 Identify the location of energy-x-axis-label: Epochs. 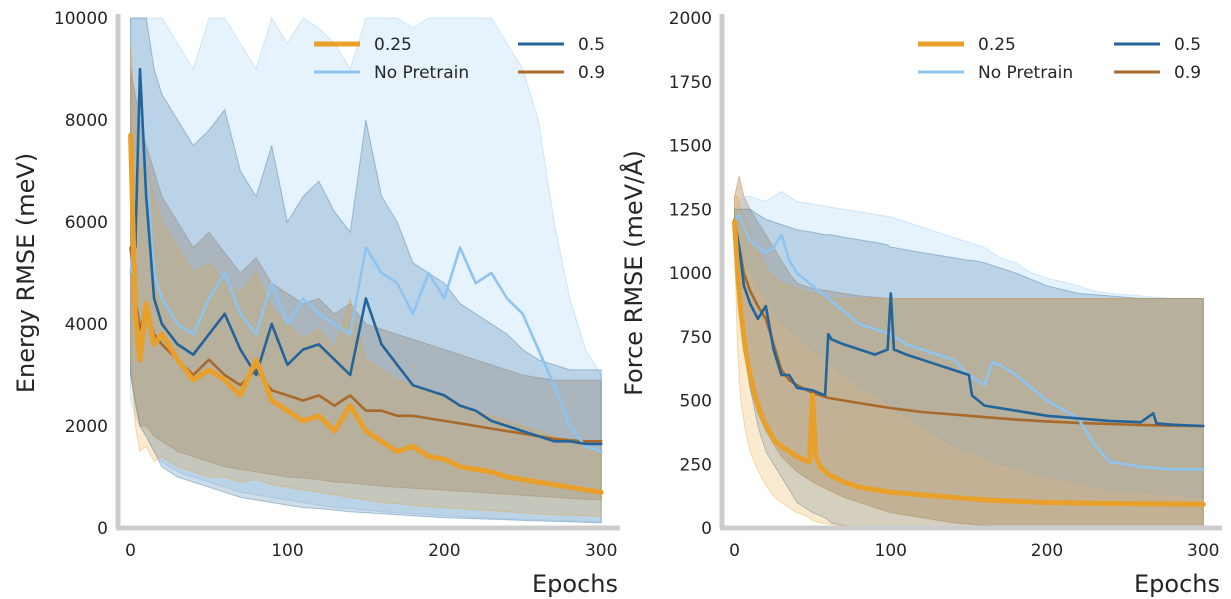
(575, 584).